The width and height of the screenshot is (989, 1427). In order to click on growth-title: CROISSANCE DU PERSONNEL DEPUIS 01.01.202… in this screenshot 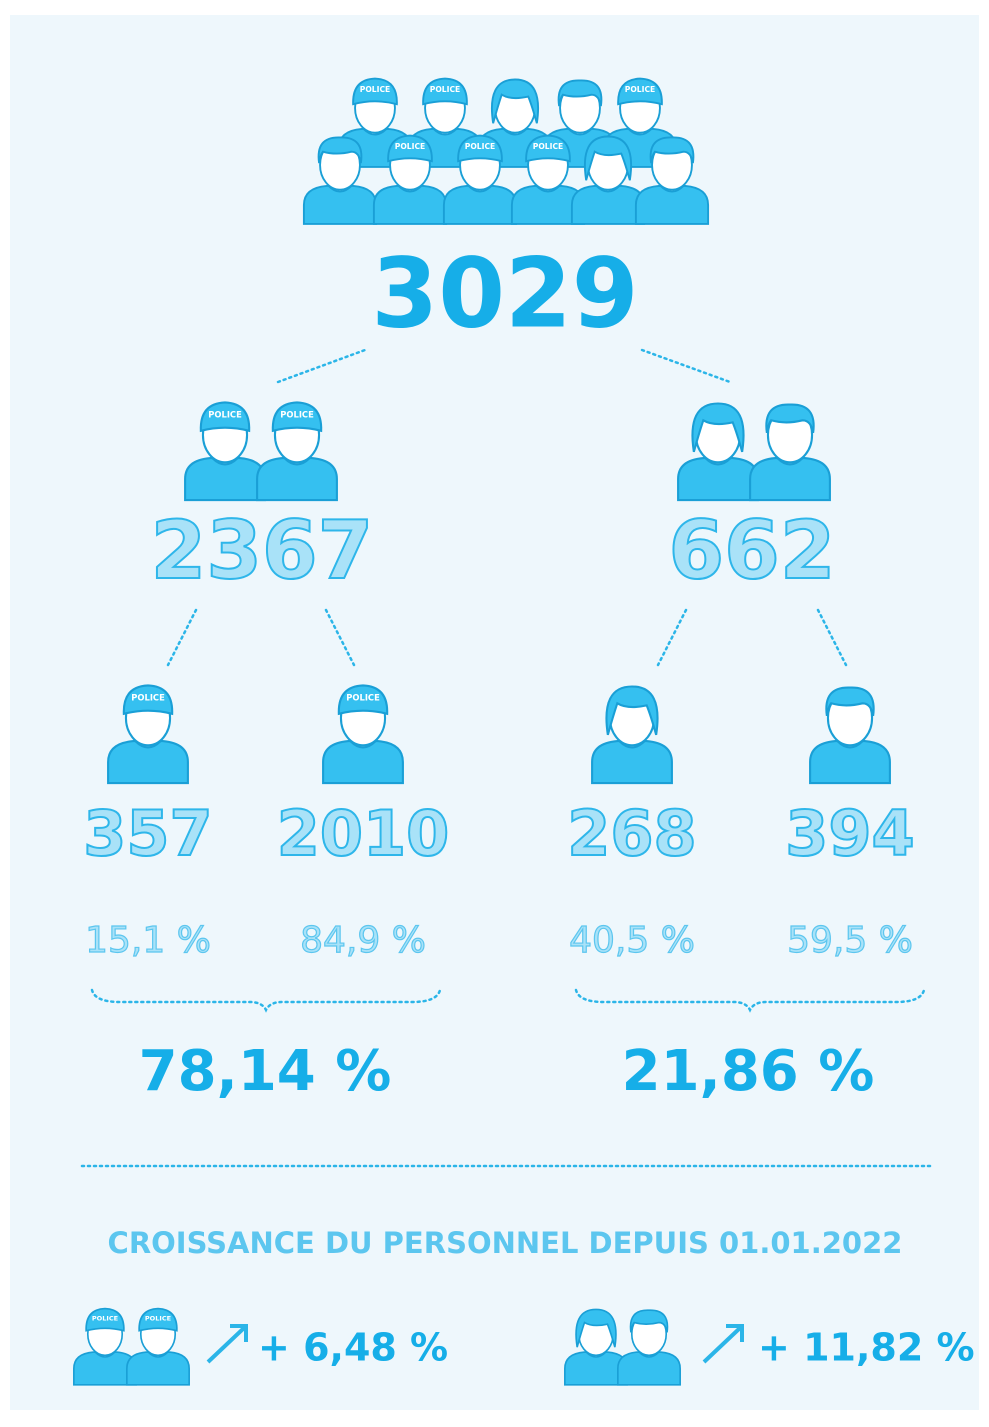, I will do `click(505, 1243)`.